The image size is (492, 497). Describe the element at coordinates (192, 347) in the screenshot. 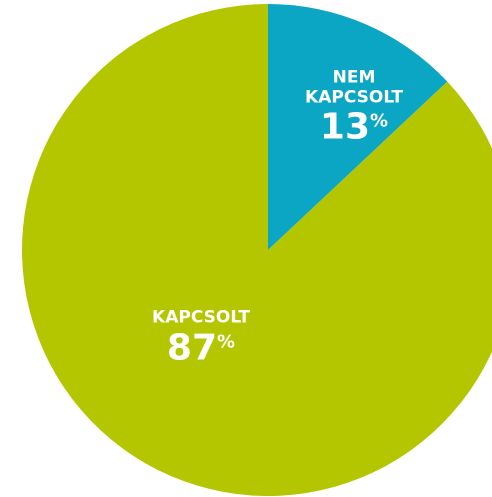

I see `value-label: 87` at that location.